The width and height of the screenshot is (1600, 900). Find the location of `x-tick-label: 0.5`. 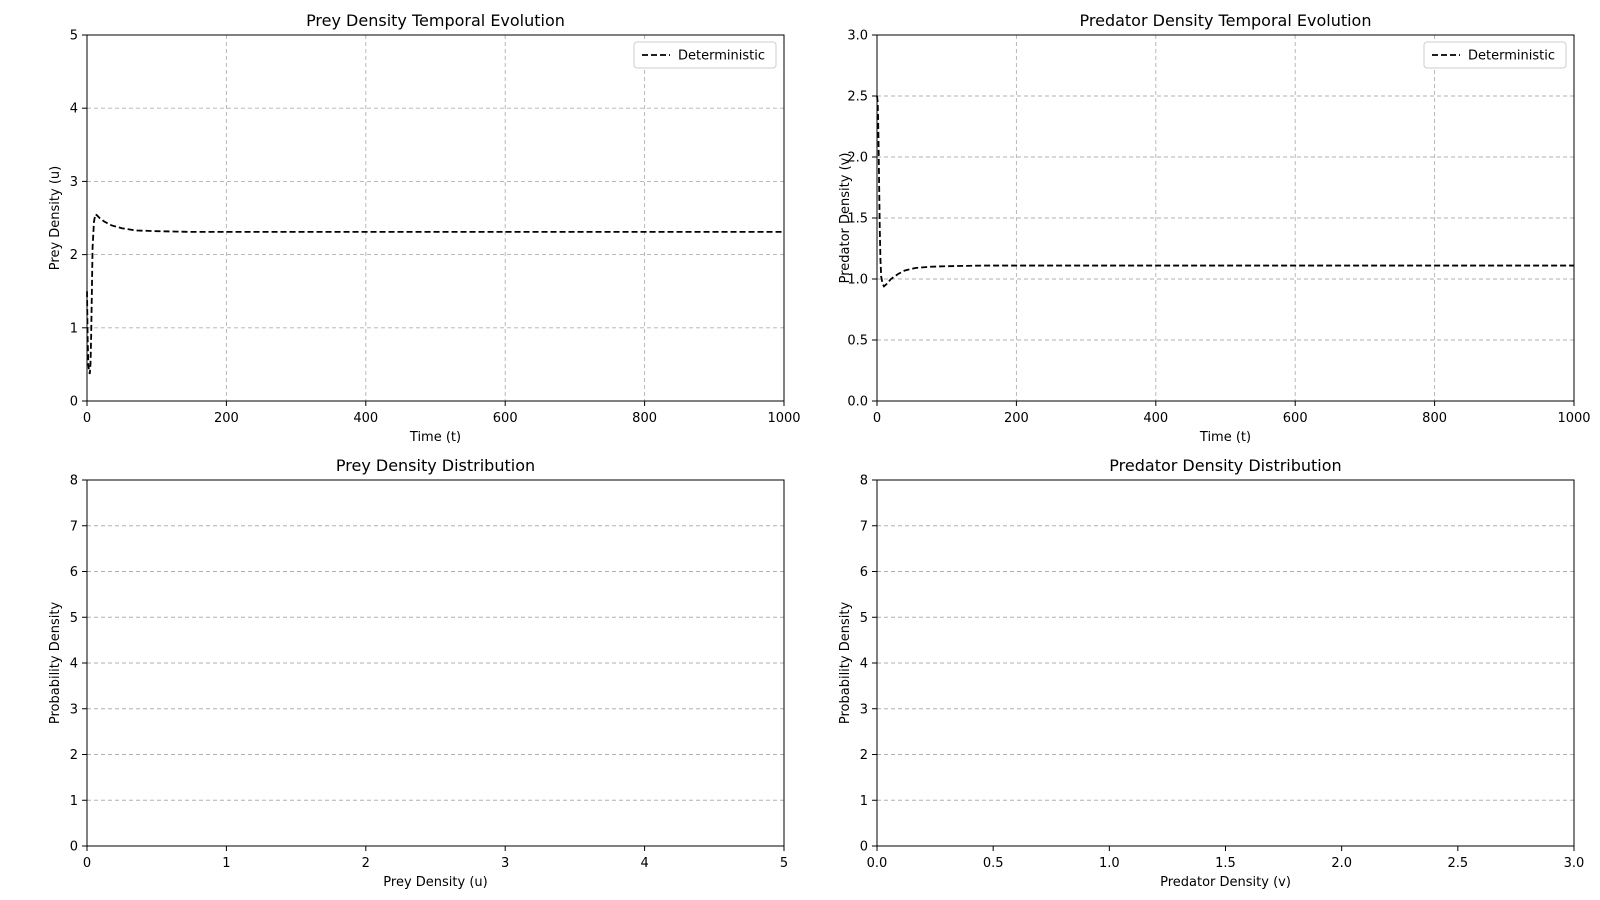

x-tick-label: 0.5 is located at coordinates (993, 863).